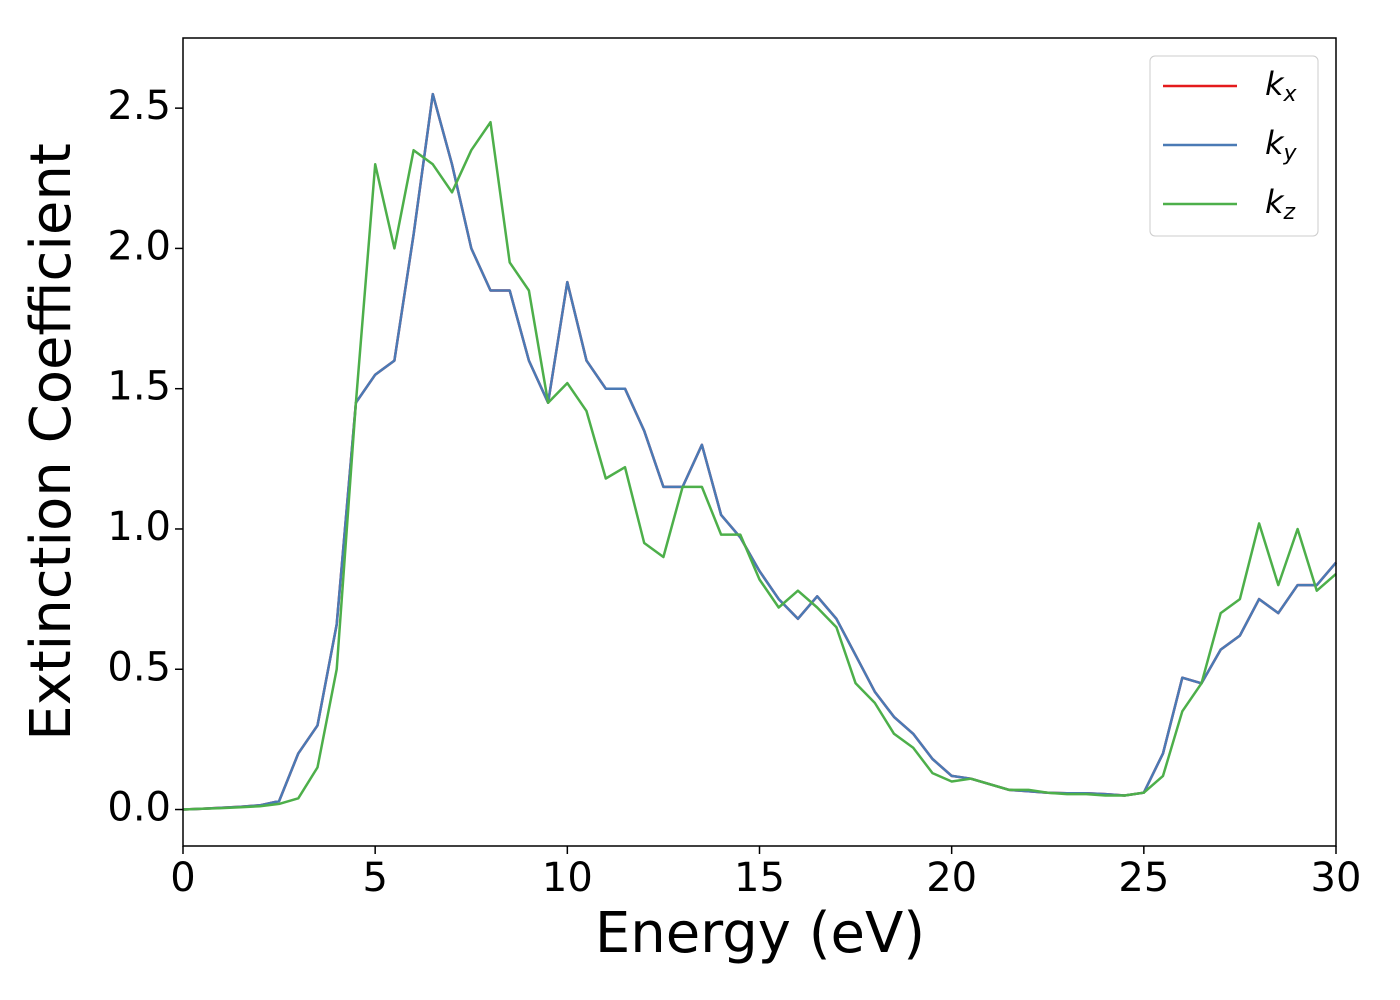 Image resolution: width=1400 pixels, height=1000 pixels. What do you see at coordinates (1281, 86) in the screenshot?
I see `legend-label: kx` at bounding box center [1281, 86].